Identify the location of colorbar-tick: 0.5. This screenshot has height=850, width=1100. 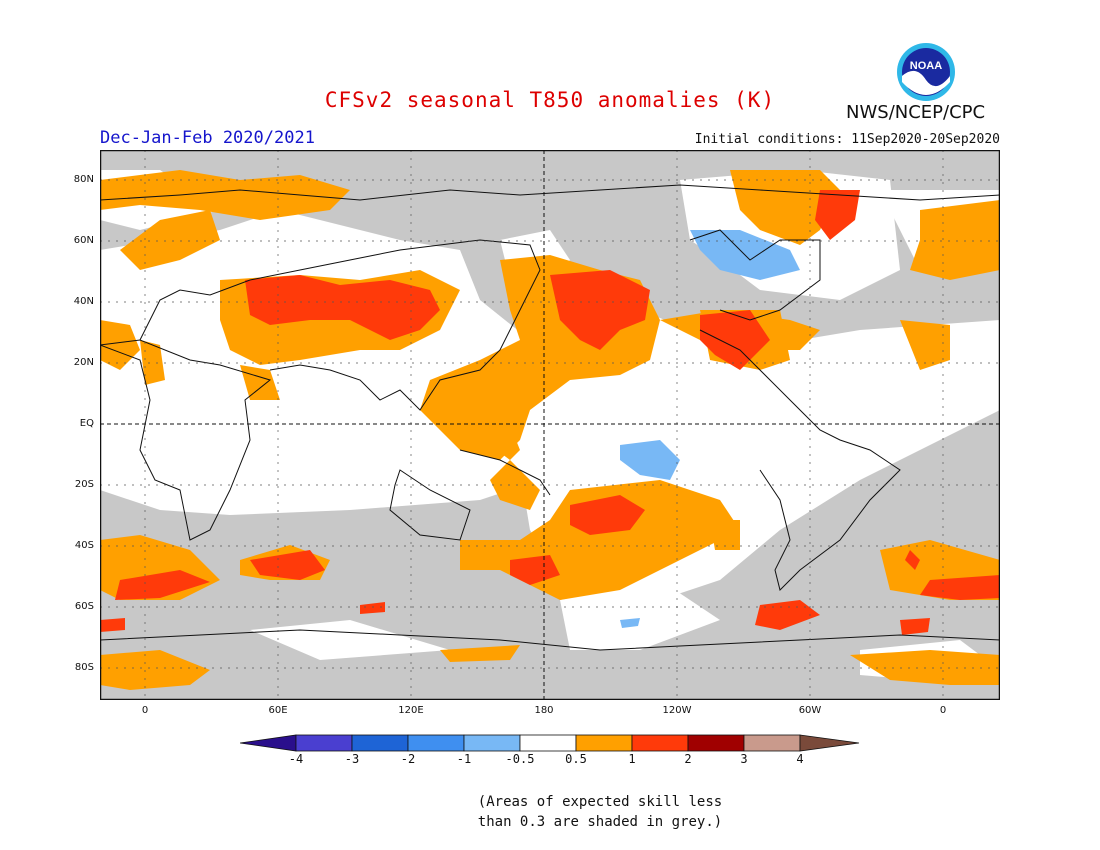
(576, 759).